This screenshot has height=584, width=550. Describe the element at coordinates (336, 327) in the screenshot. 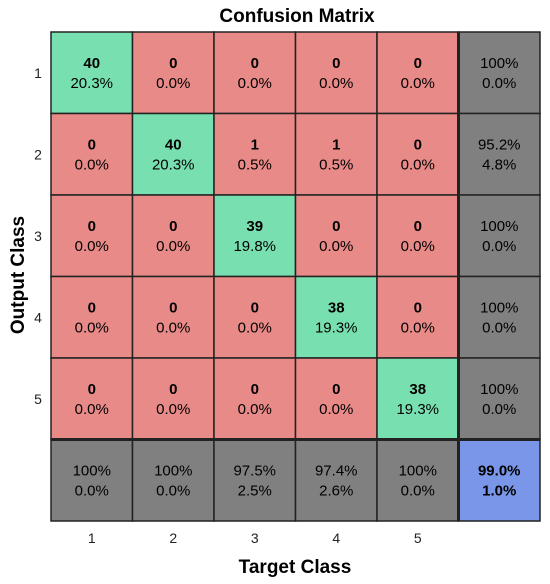

I see `cell-percent-label: 19.3%` at that location.